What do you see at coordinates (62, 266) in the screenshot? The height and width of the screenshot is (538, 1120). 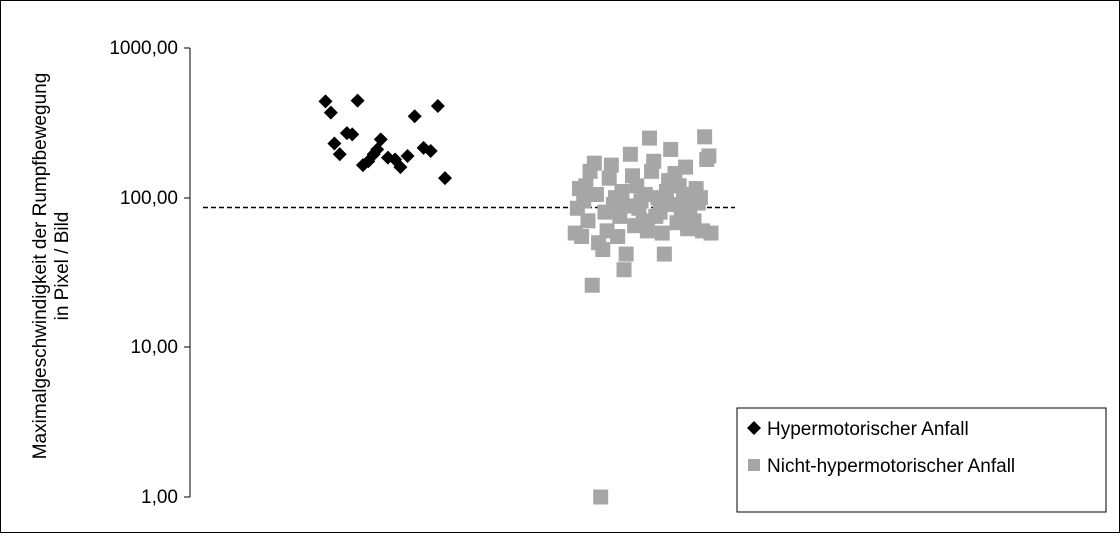 I see `y-axis-title-line-2: in Pixel / Bild` at bounding box center [62, 266].